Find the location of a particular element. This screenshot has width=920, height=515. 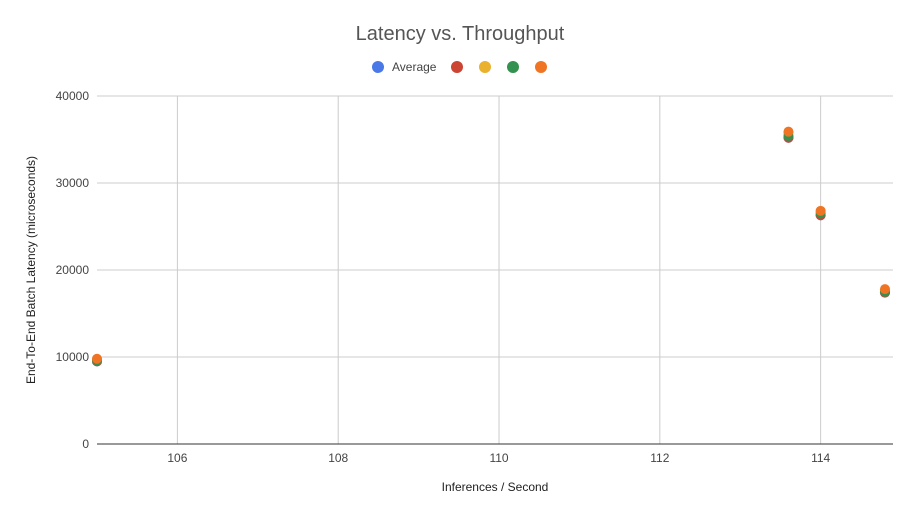

y-tick-label: 20000 is located at coordinates (73, 270).